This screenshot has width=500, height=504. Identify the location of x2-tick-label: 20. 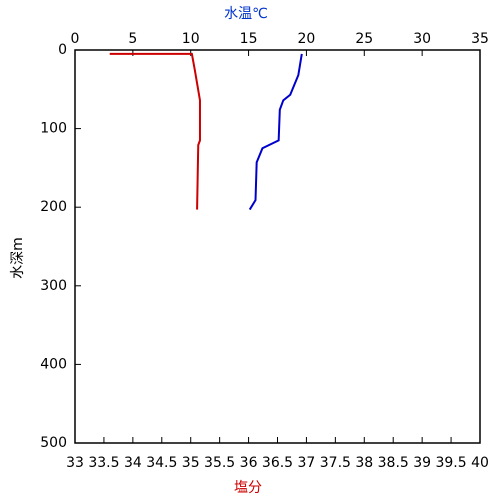
(307, 39).